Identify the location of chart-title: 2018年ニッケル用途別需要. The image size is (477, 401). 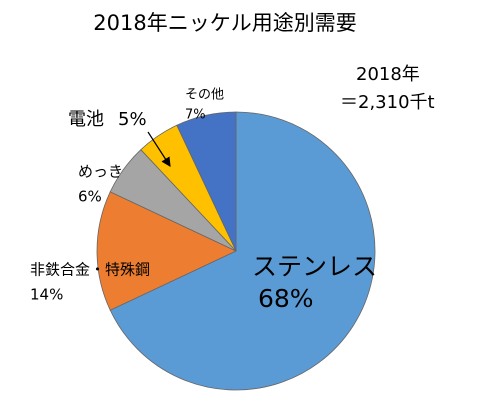
(224, 23).